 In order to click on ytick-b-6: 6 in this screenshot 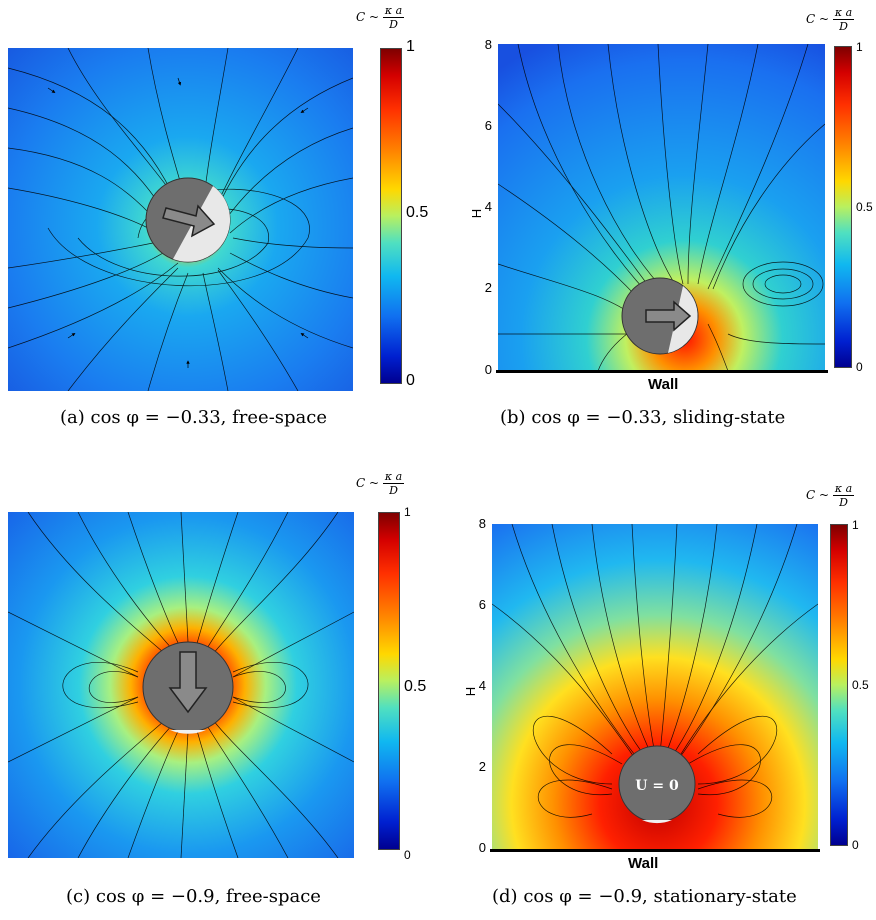, I will do `click(488, 125)`.